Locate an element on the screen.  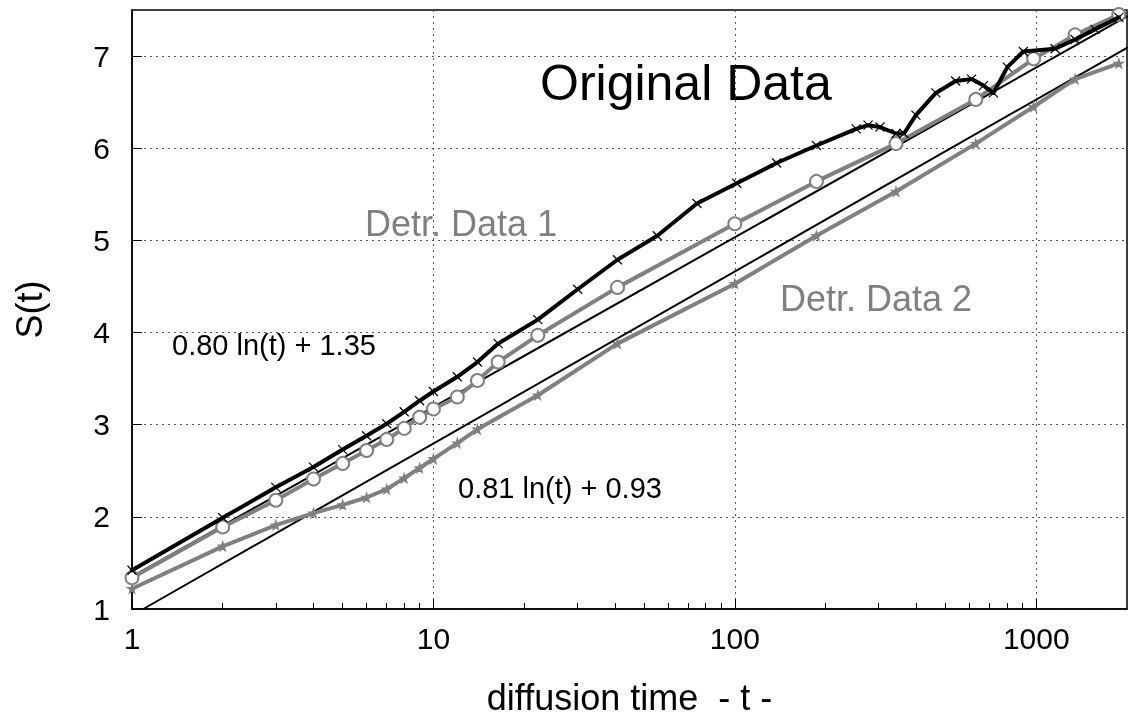
series-label: Detr. Data 1 is located at coordinates (461, 223).